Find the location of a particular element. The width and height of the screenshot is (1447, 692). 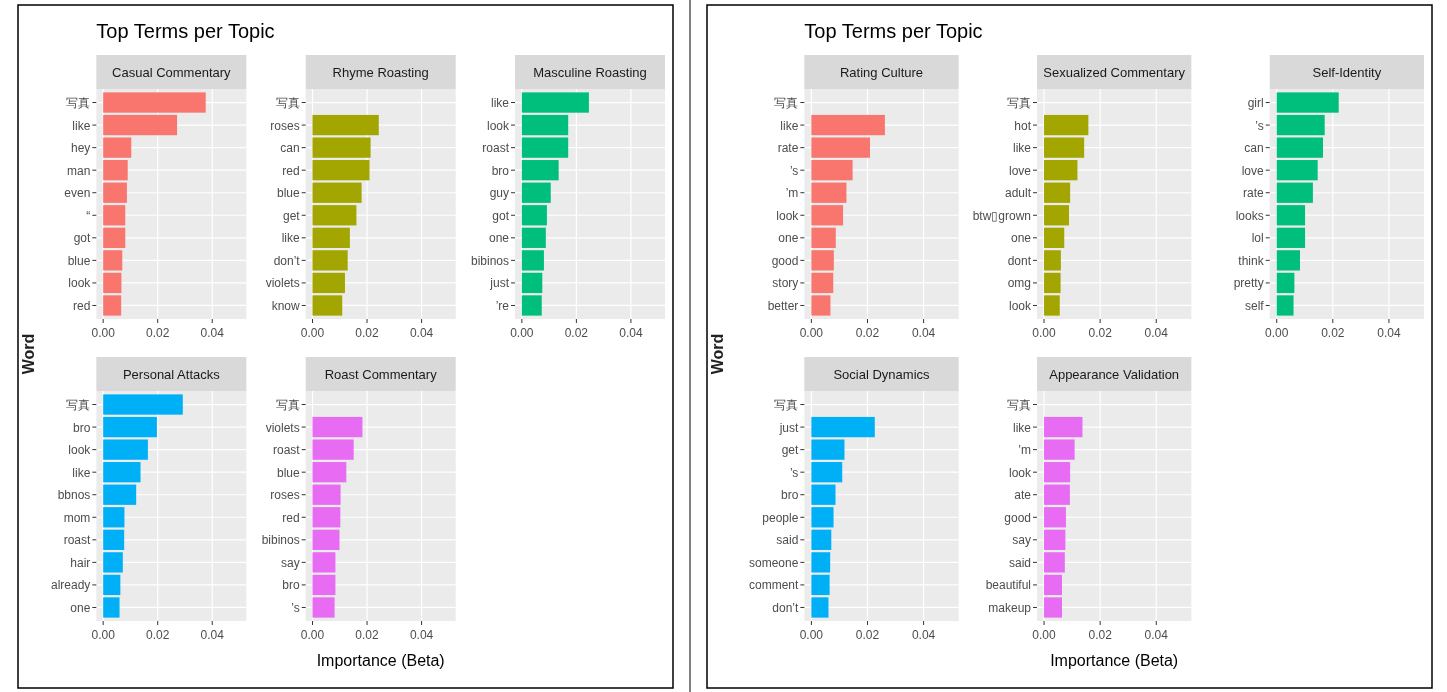

y-tick-label: girl is located at coordinates (1255, 103).